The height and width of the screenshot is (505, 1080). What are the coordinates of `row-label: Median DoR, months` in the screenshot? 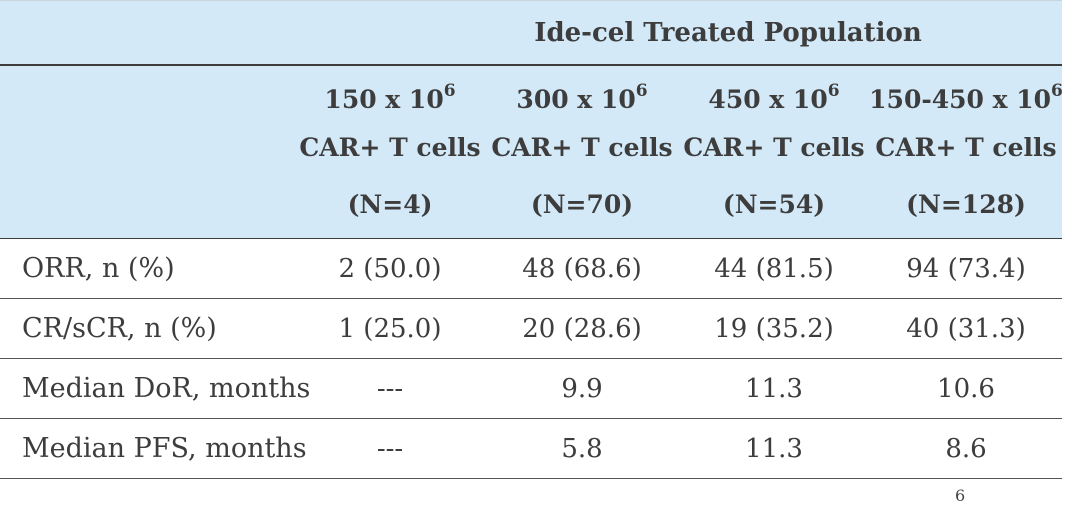 It's located at (166, 388).